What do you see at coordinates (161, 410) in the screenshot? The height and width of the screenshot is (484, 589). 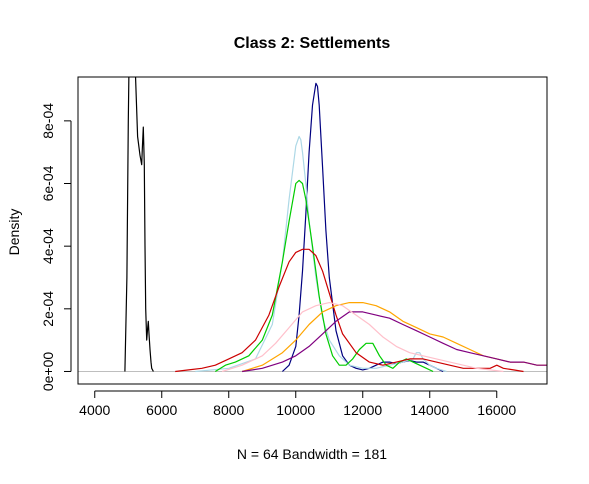 I see `x-tick-label: 6000` at bounding box center [161, 410].